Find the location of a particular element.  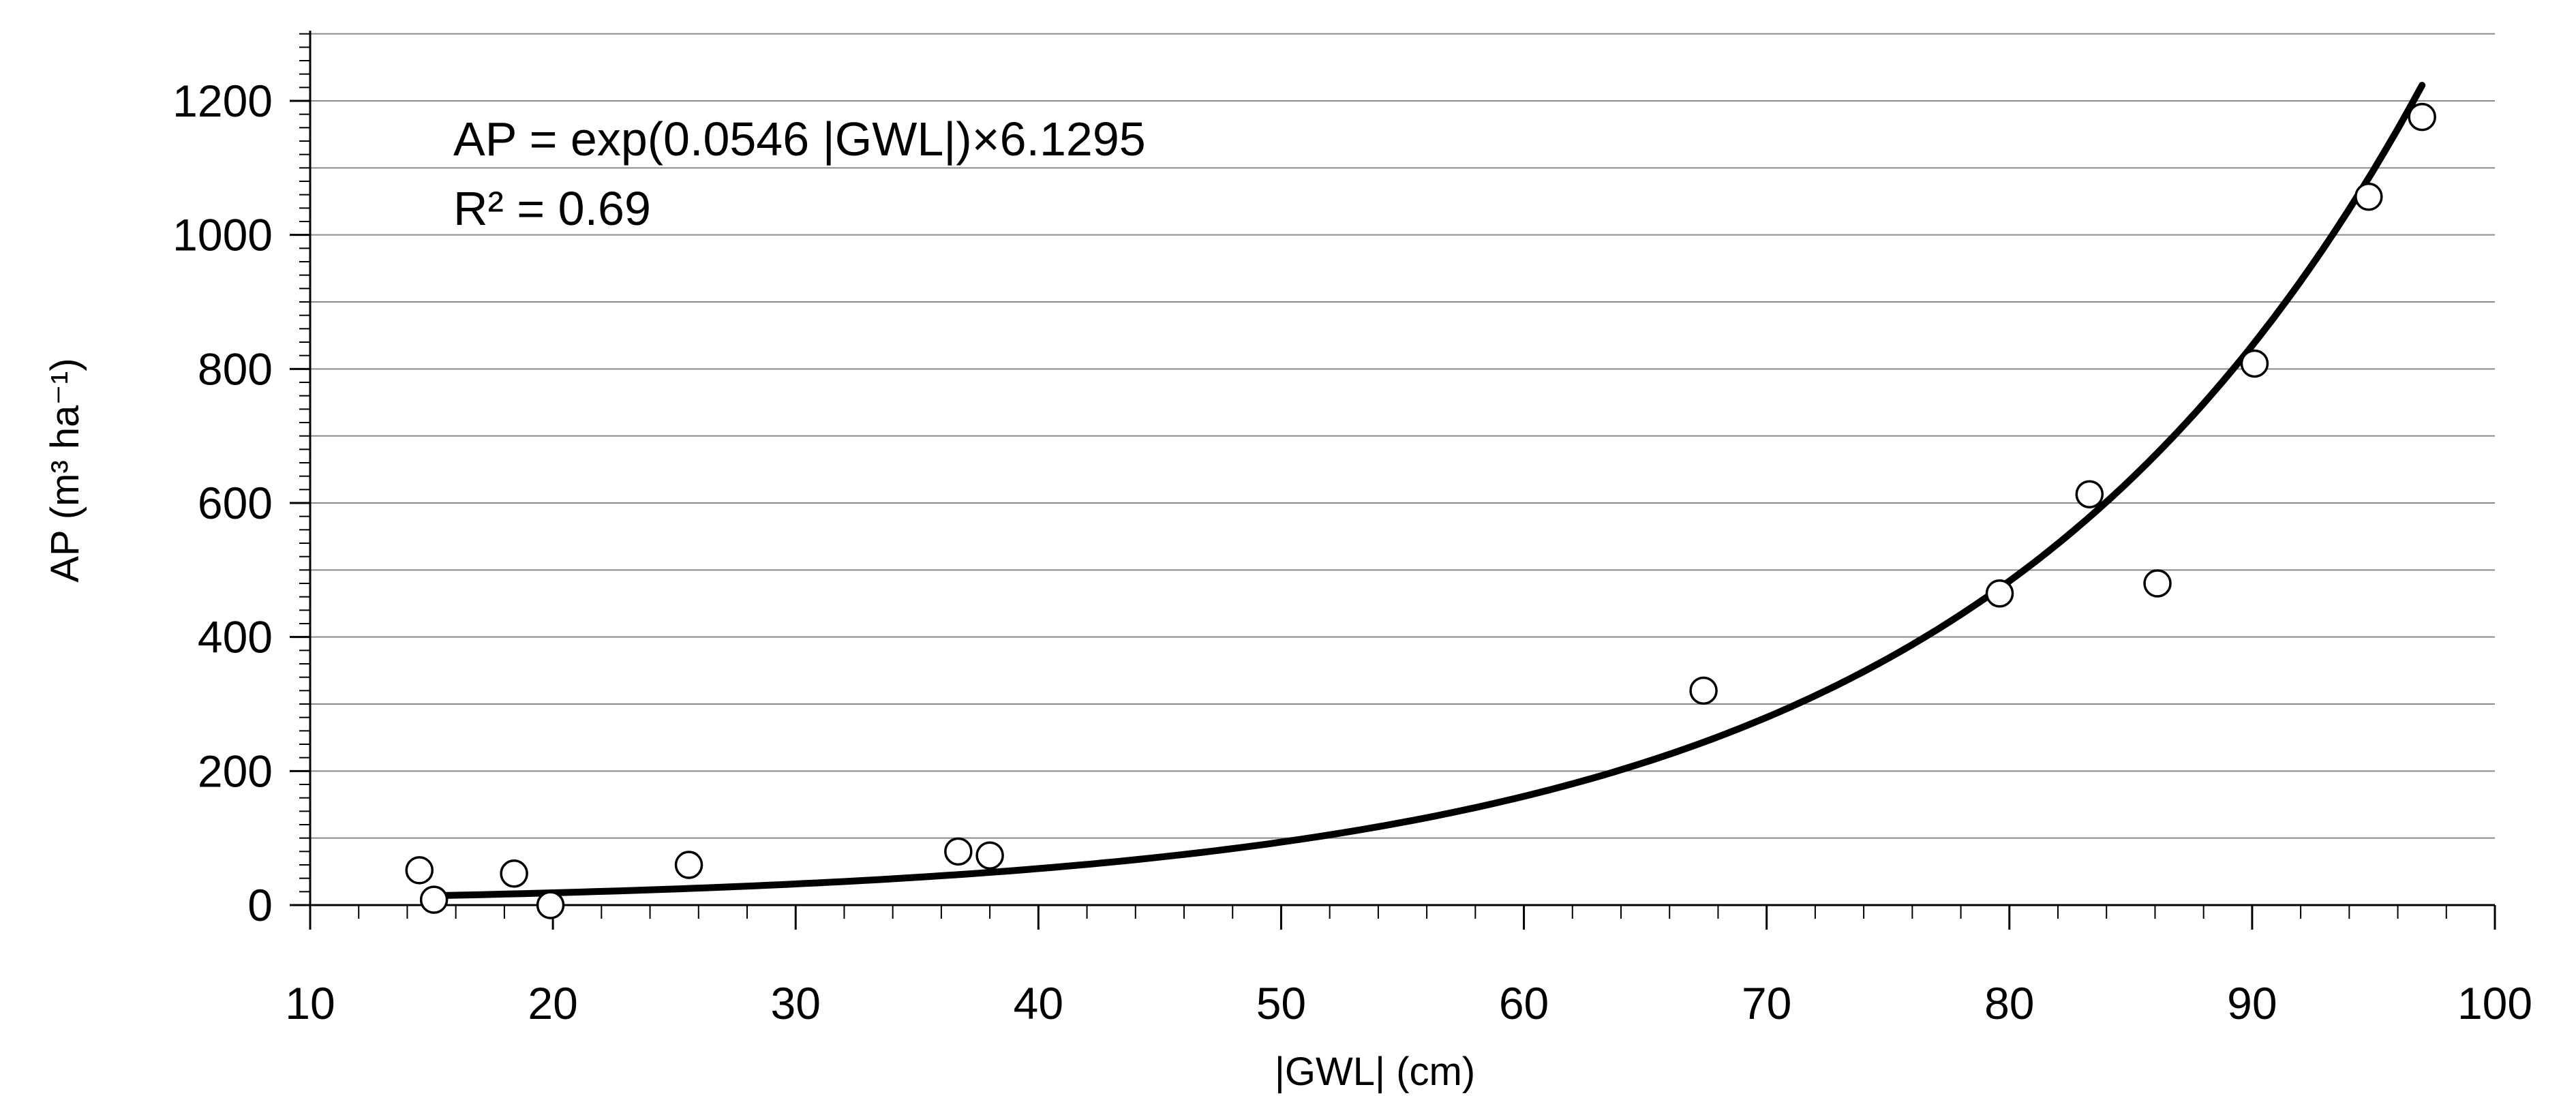

y-tick-label: 1000 is located at coordinates (223, 235).